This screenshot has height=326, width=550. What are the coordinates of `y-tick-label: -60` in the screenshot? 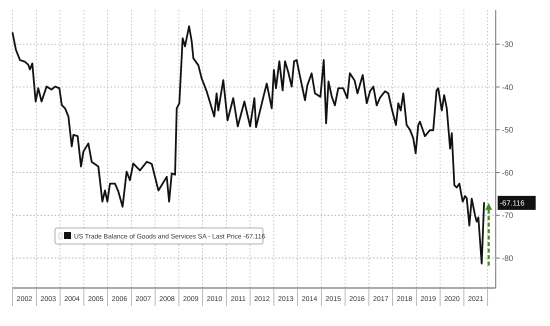 It's located at (508, 173).